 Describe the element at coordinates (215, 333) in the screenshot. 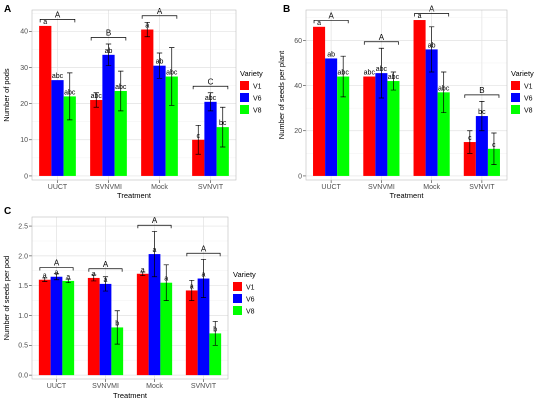

I see `error-bar-c-svnvit-v8` at that location.